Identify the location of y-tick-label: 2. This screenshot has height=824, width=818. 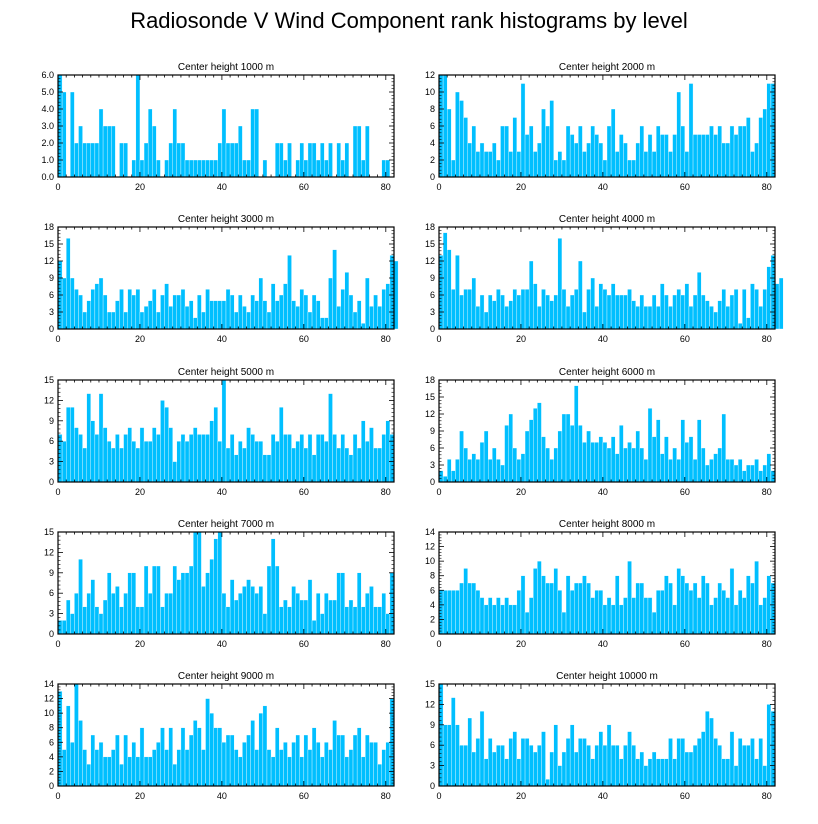
(432, 160).